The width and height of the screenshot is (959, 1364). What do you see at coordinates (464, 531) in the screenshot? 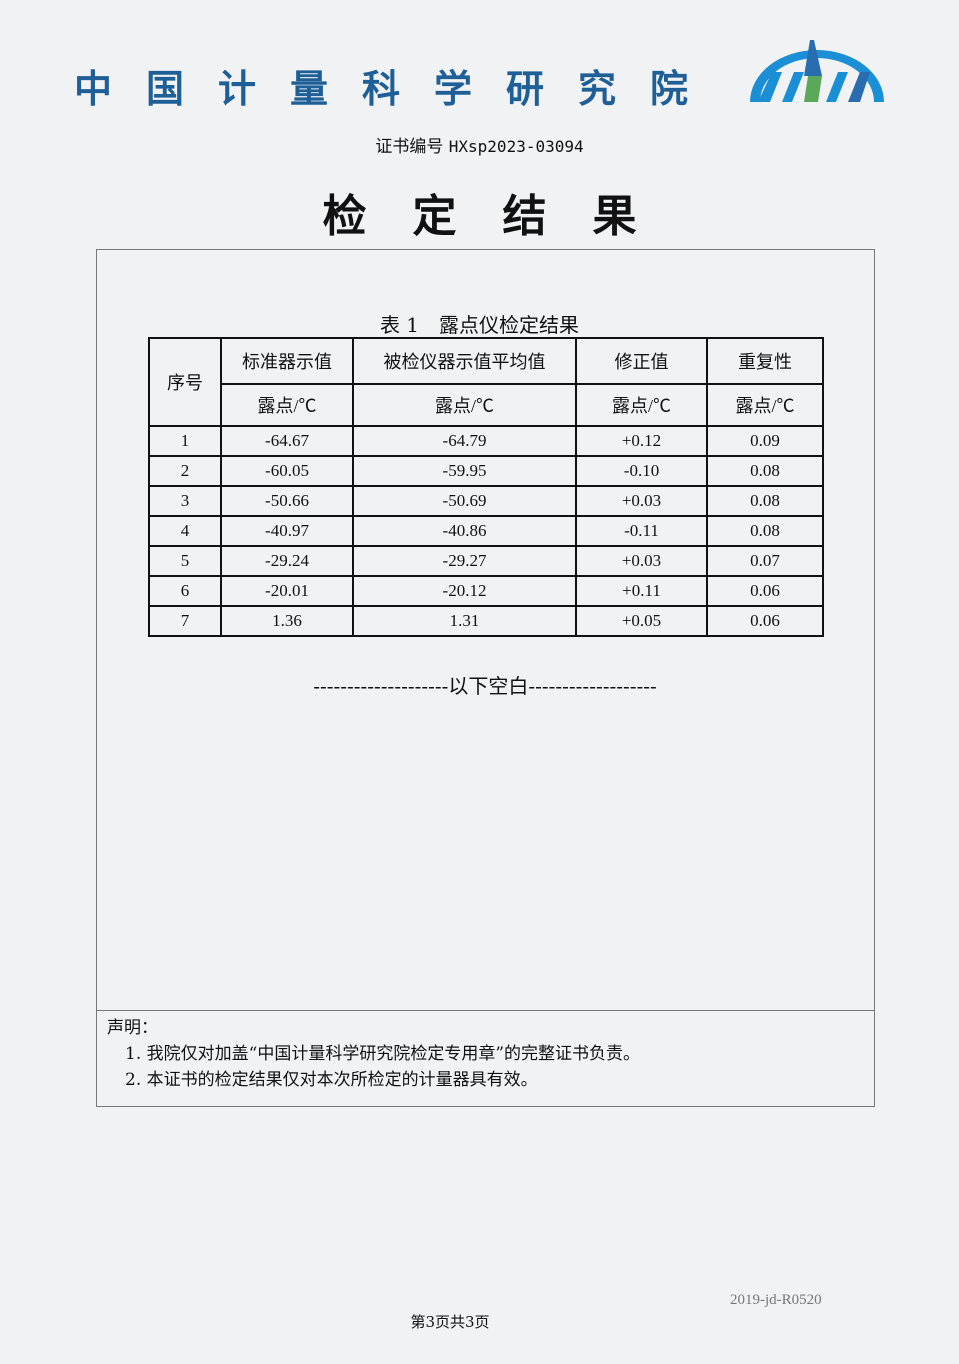
I see `table-cell: -40.86` at bounding box center [464, 531].